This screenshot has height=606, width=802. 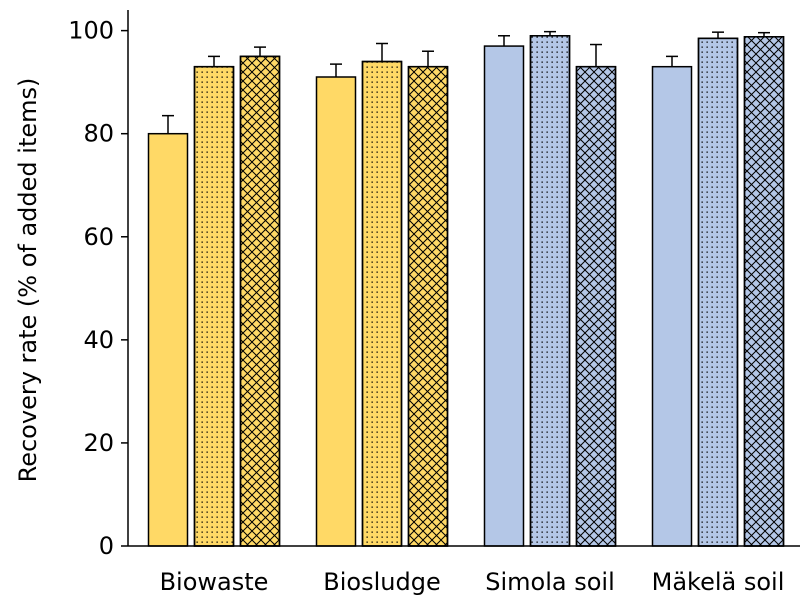 What do you see at coordinates (106, 546) in the screenshot?
I see `y-tick-label: 0` at bounding box center [106, 546].